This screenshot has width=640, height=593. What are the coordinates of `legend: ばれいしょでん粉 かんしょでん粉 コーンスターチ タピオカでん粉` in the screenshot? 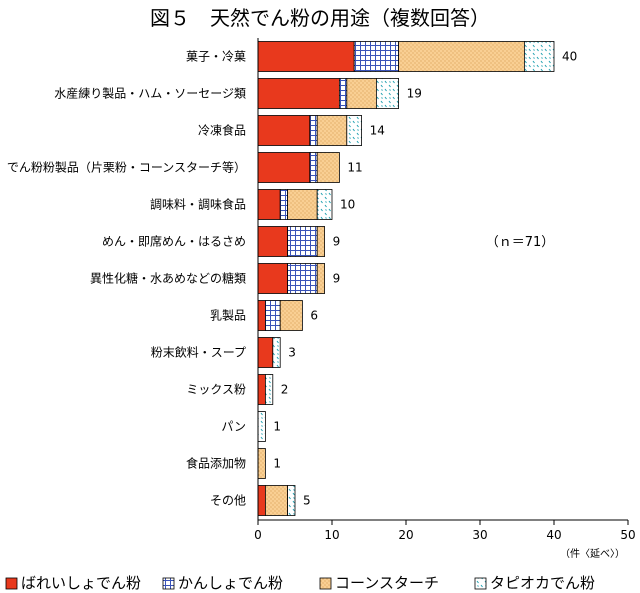 It's located at (300, 583).